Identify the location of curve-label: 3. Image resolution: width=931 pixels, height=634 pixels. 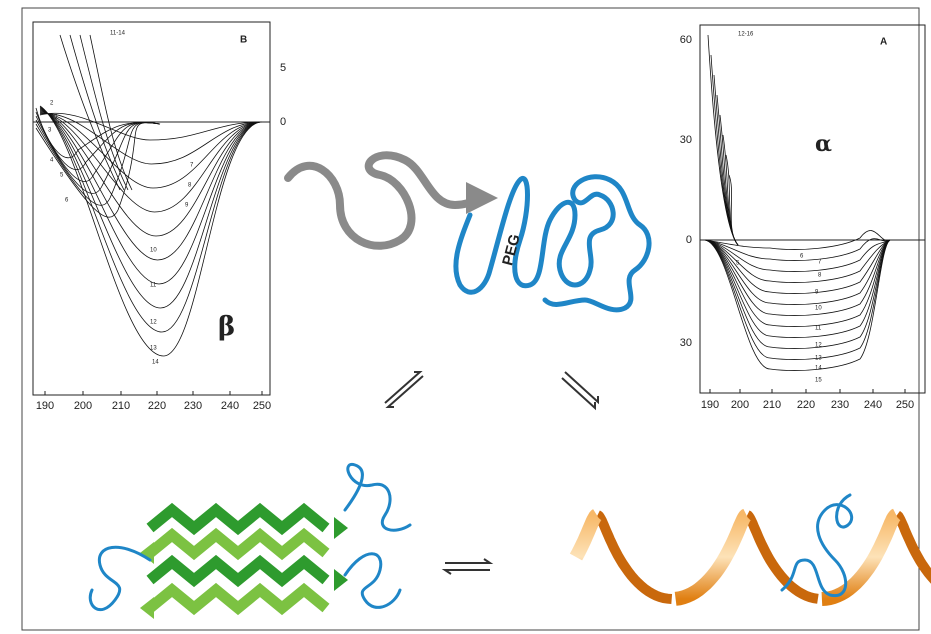
(50, 131).